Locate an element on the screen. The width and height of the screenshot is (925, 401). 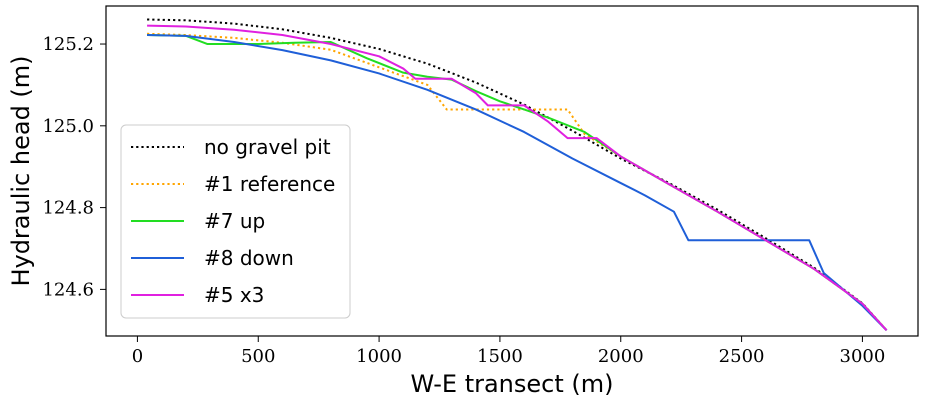
y-tick-label: 124.8 is located at coordinates (68, 208).